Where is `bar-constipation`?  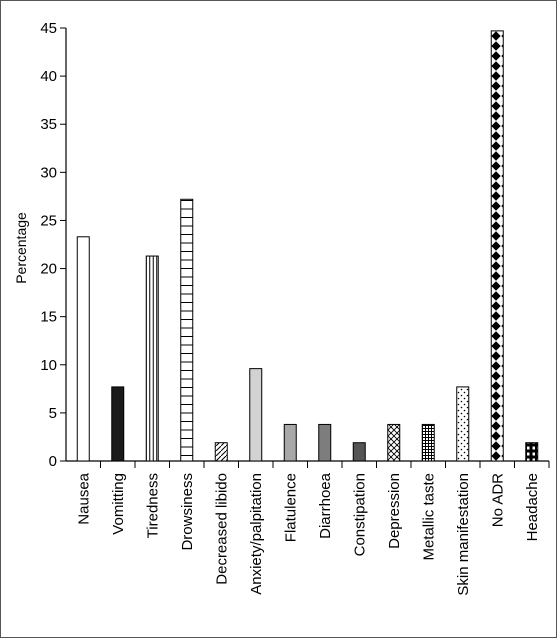
bar-constipation is located at coordinates (359, 452).